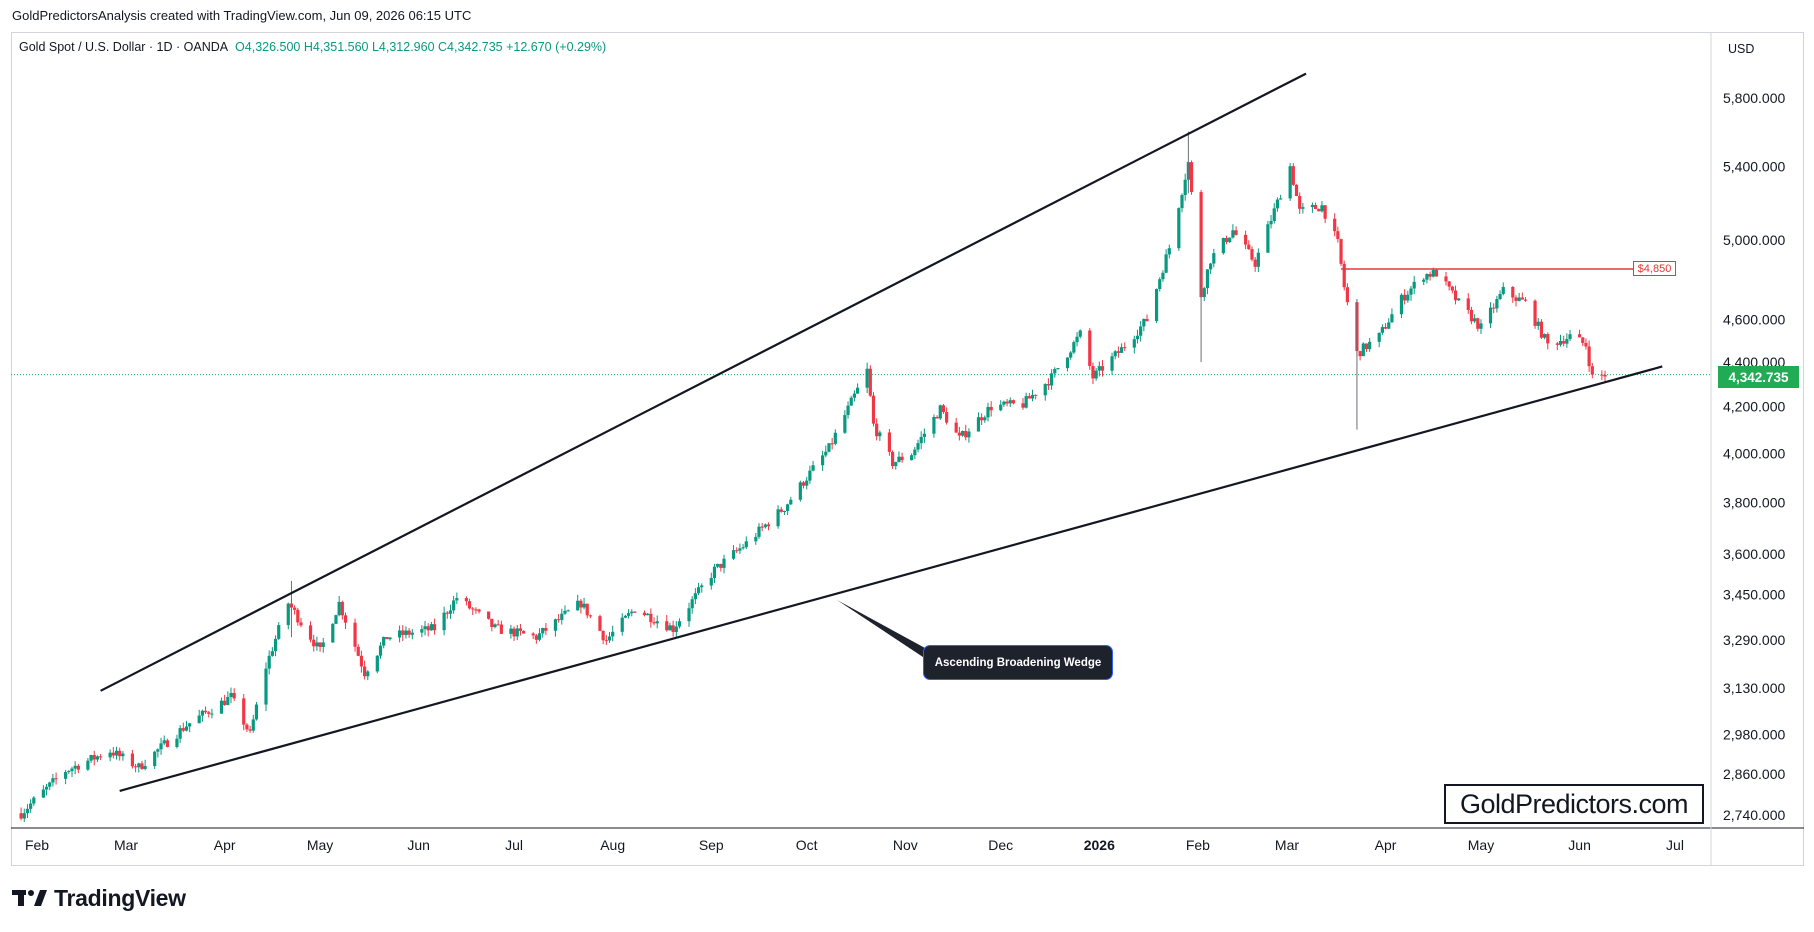 This screenshot has height=932, width=1814. What do you see at coordinates (1675, 845) in the screenshot?
I see `time-tick-label: Jul` at bounding box center [1675, 845].